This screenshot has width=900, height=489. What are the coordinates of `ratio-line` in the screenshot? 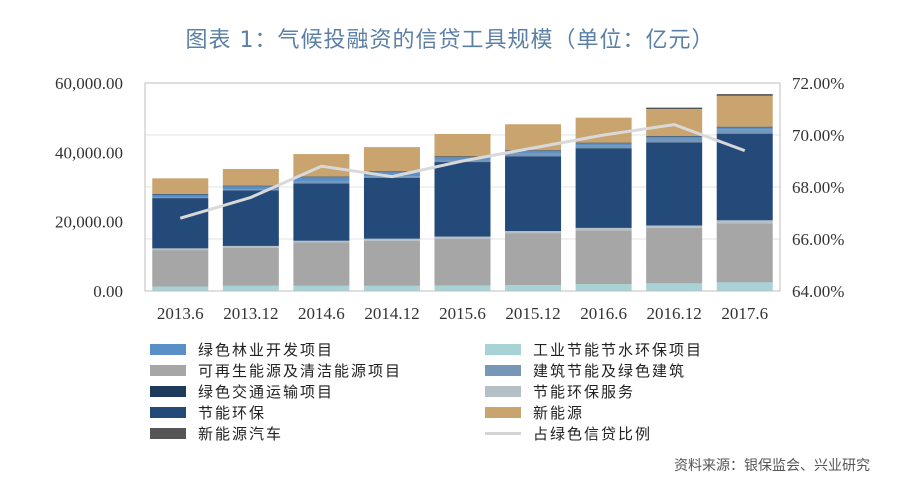 It's located at (462, 171).